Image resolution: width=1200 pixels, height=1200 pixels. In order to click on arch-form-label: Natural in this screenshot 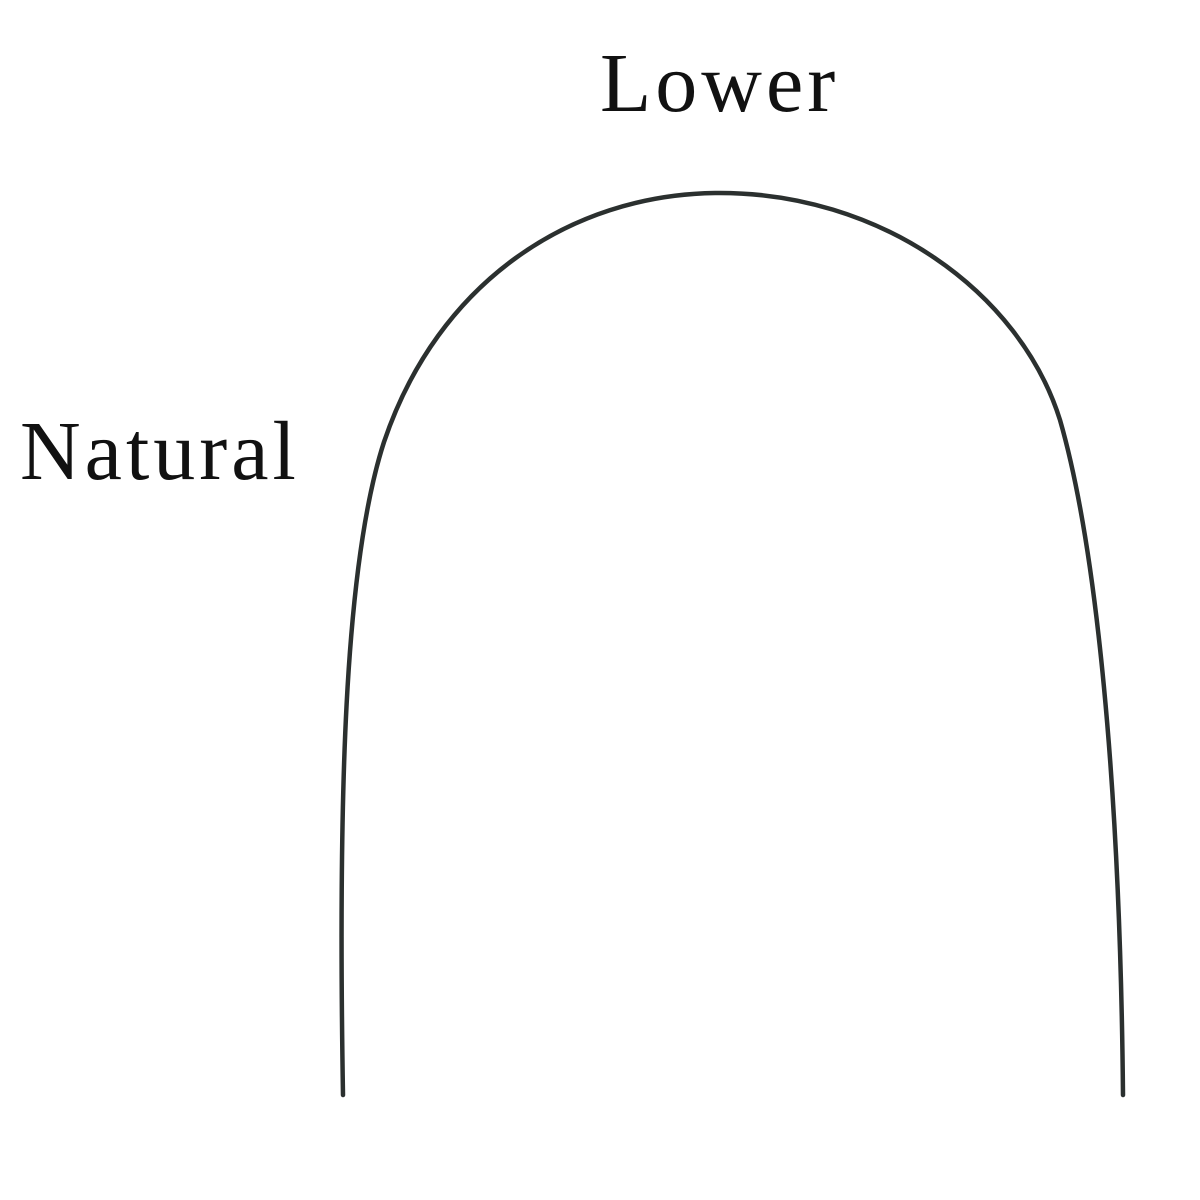, I will do `click(160, 451)`.